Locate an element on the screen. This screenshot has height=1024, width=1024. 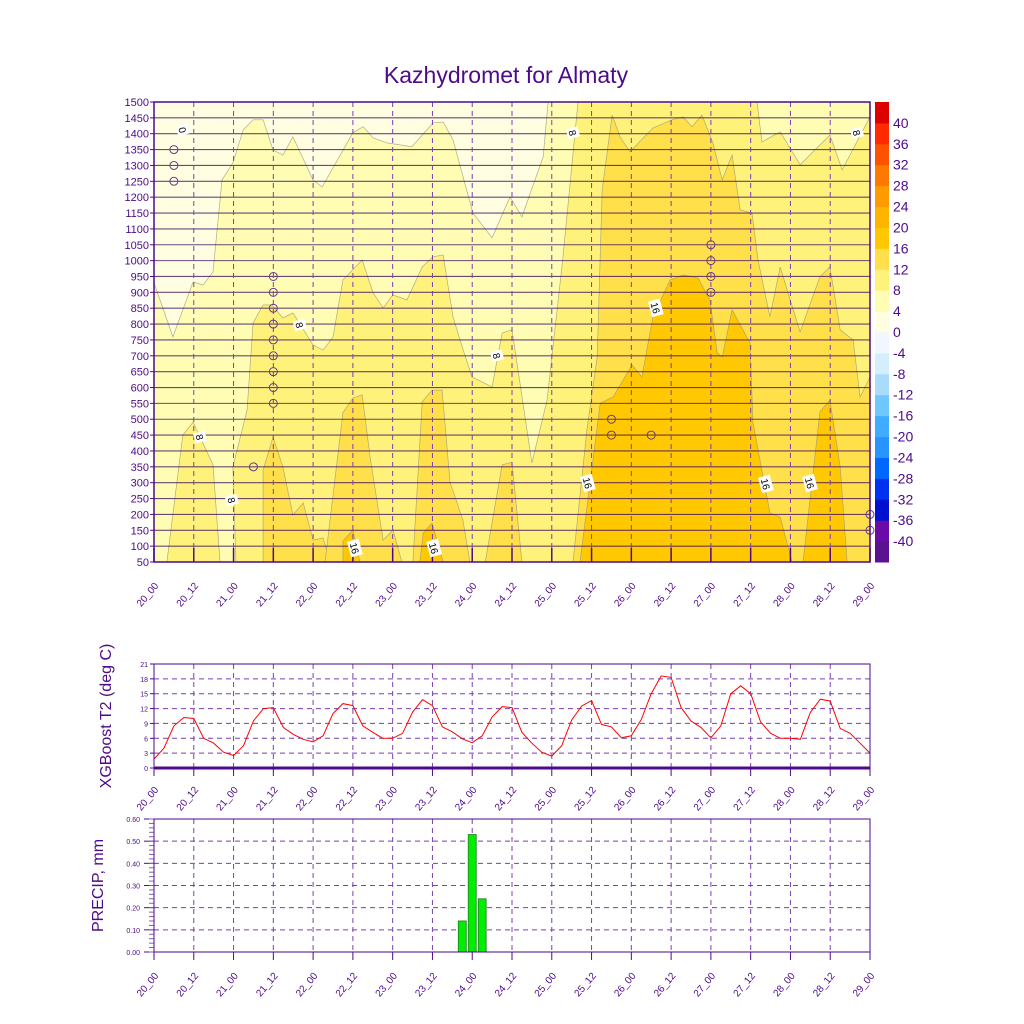
y-tick-label: 1450 is located at coordinates (137, 119).